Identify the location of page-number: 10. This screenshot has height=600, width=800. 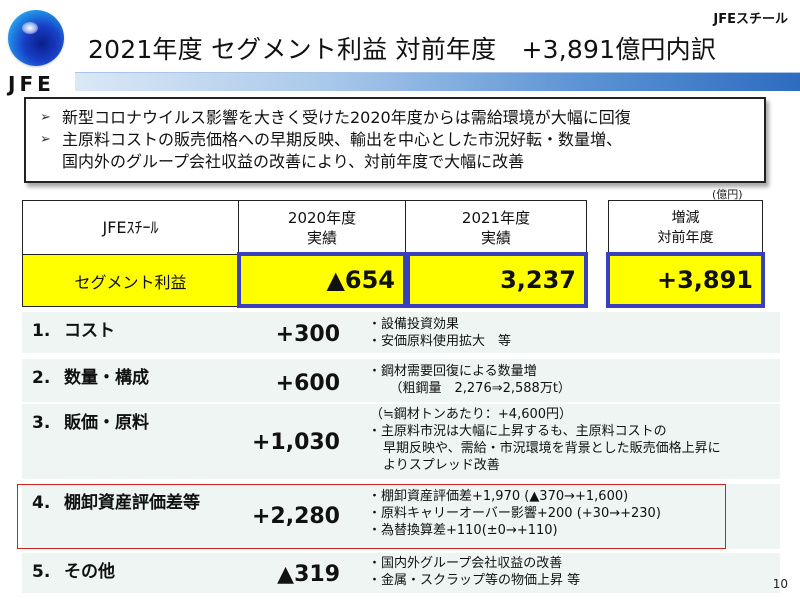
(780, 584).